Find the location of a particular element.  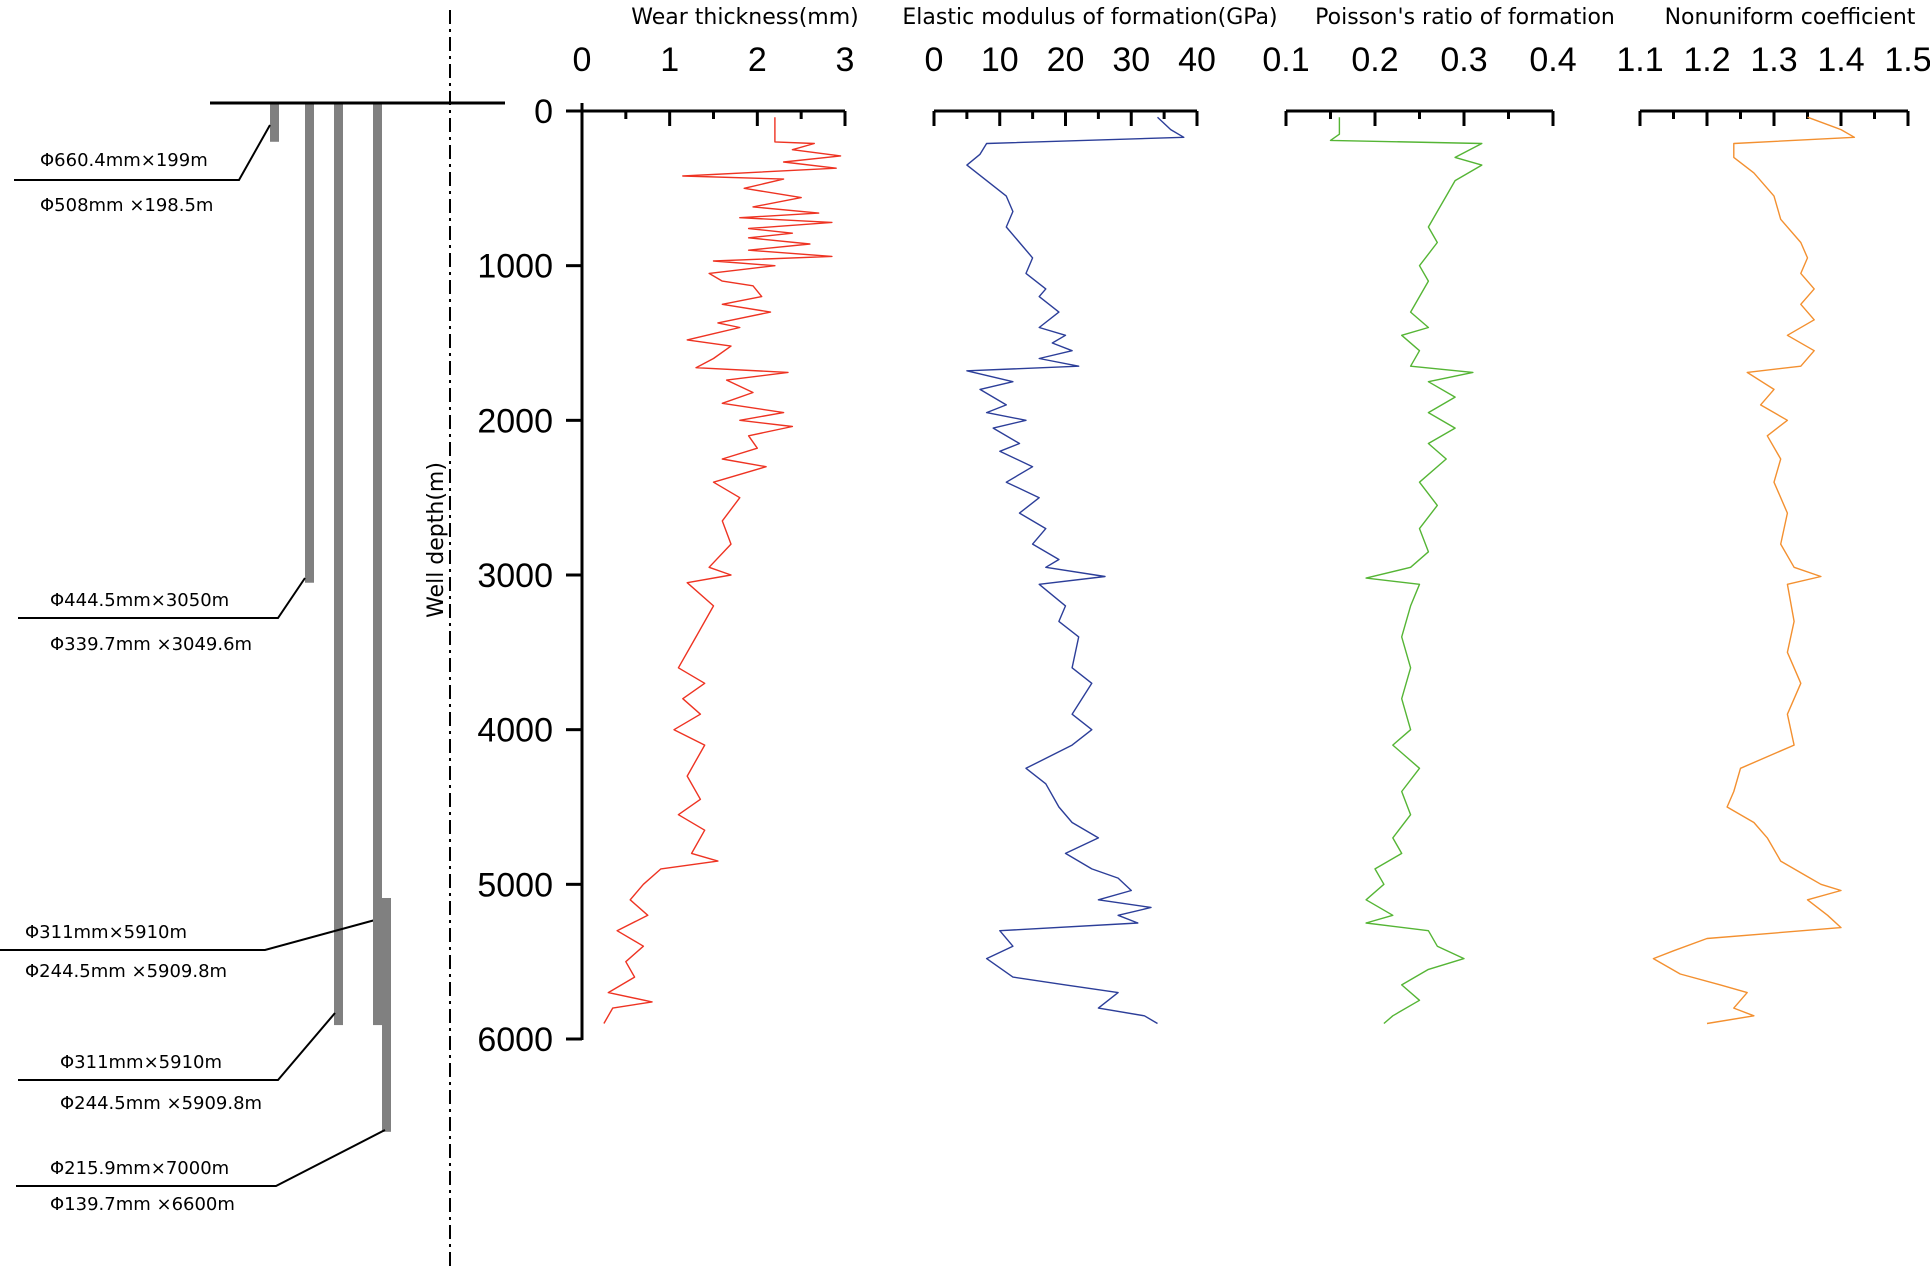

casing-string: Φ215.9mm×7000m Φ139.7mm ×6600m is located at coordinates (203, 1056).